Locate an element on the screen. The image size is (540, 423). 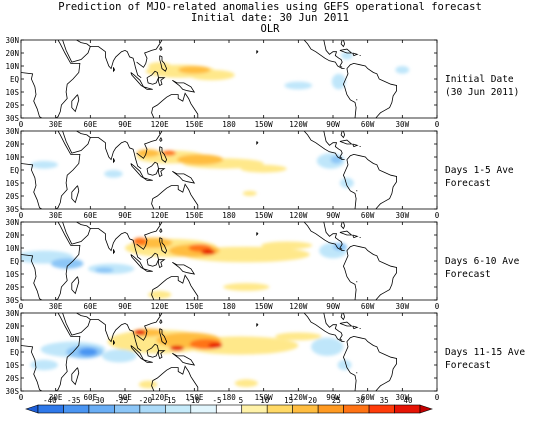
lon-label: 60E is located at coordinates (91, 215).